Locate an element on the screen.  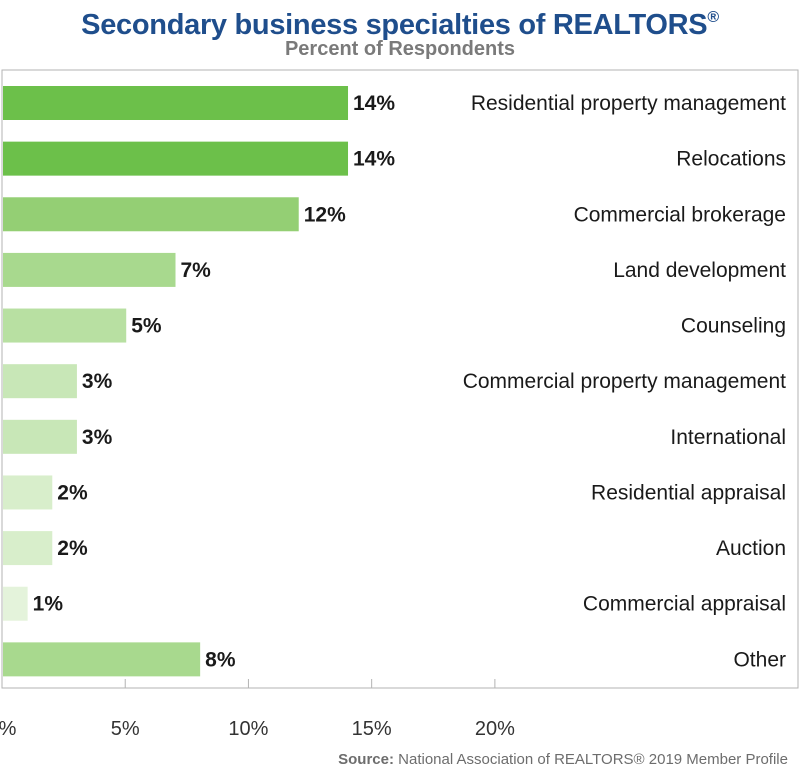
source-label: Source: is located at coordinates (366, 759).